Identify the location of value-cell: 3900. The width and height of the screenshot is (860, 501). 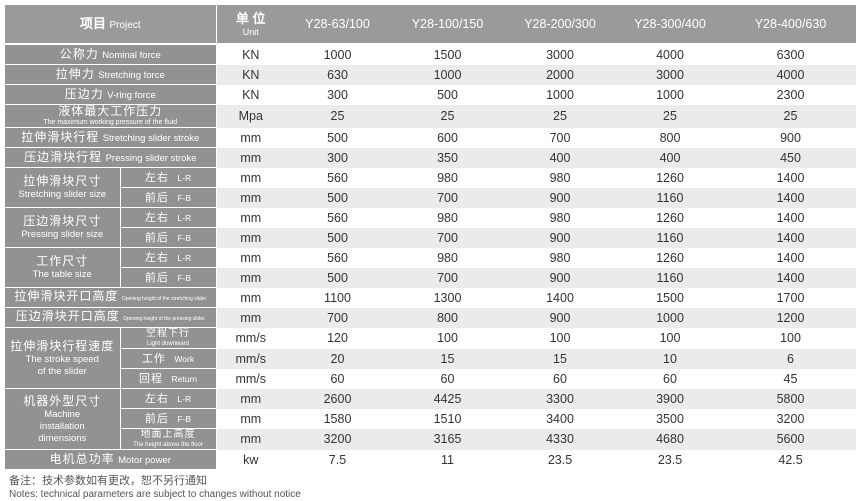
(670, 398).